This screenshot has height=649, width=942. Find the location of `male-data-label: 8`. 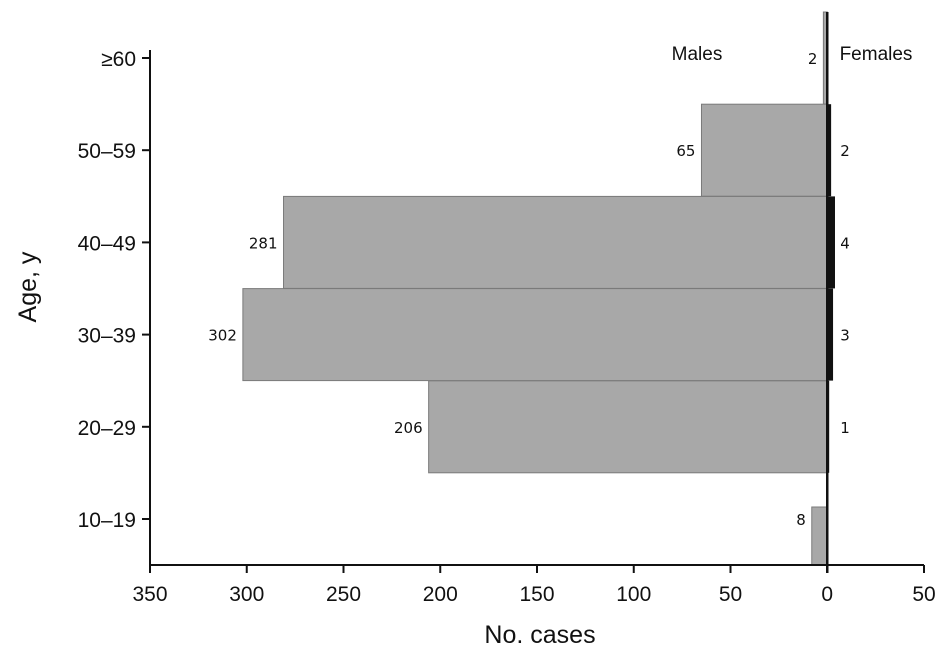

male-data-label: 8 is located at coordinates (801, 520).